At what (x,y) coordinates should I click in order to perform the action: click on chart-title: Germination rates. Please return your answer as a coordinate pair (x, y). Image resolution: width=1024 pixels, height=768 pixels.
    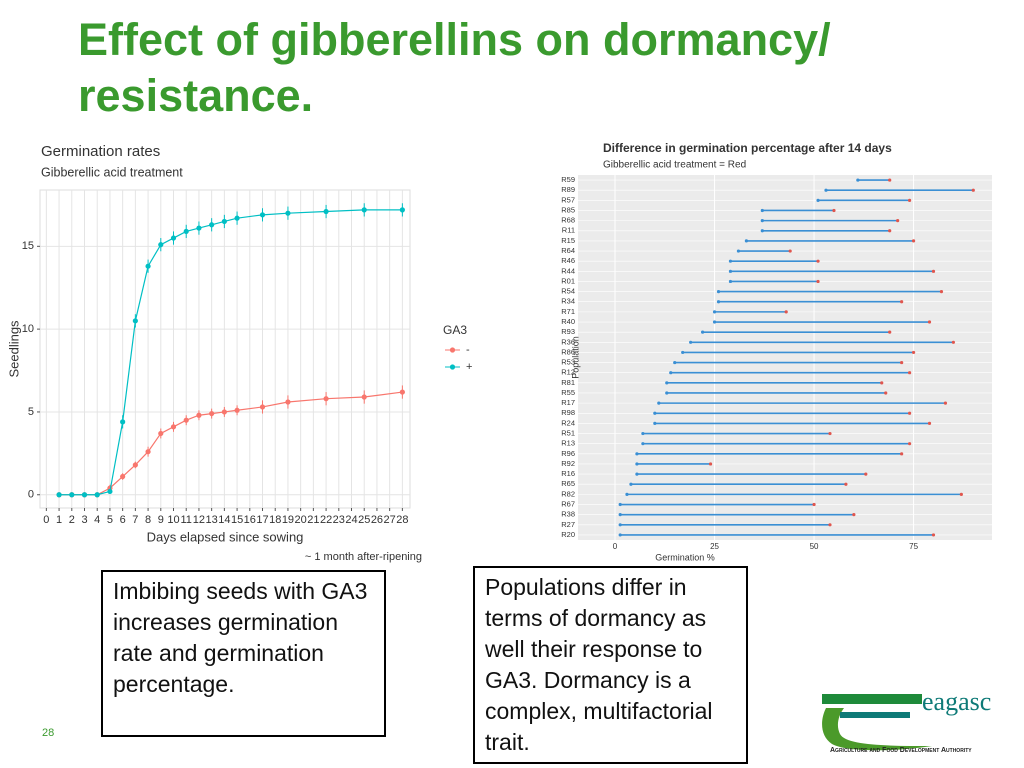
    Looking at the image, I should click on (100, 151).